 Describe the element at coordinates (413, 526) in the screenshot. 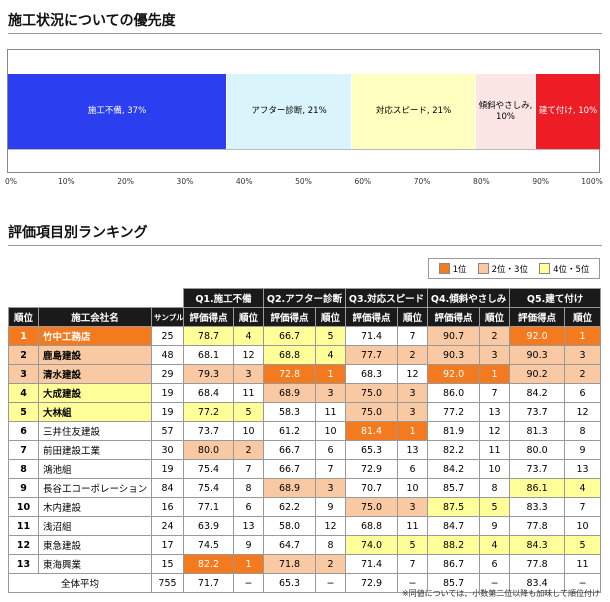

I see `q3-rank-cell: 11` at that location.